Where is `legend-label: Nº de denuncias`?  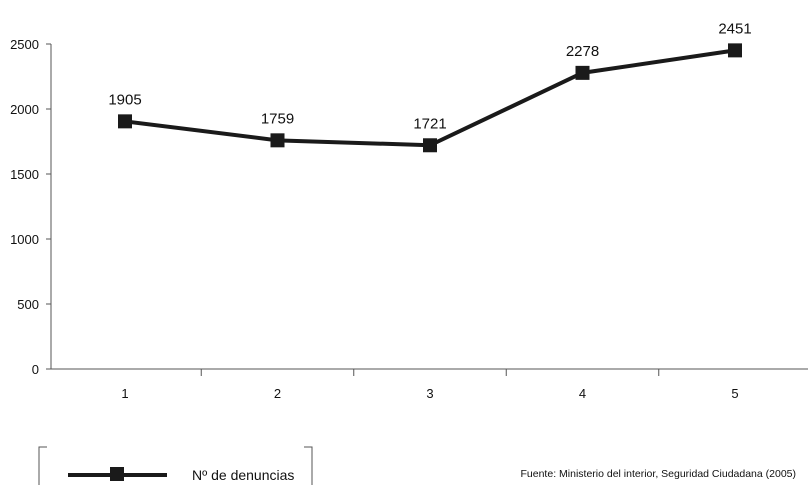 legend-label: Nº de denuncias is located at coordinates (243, 475).